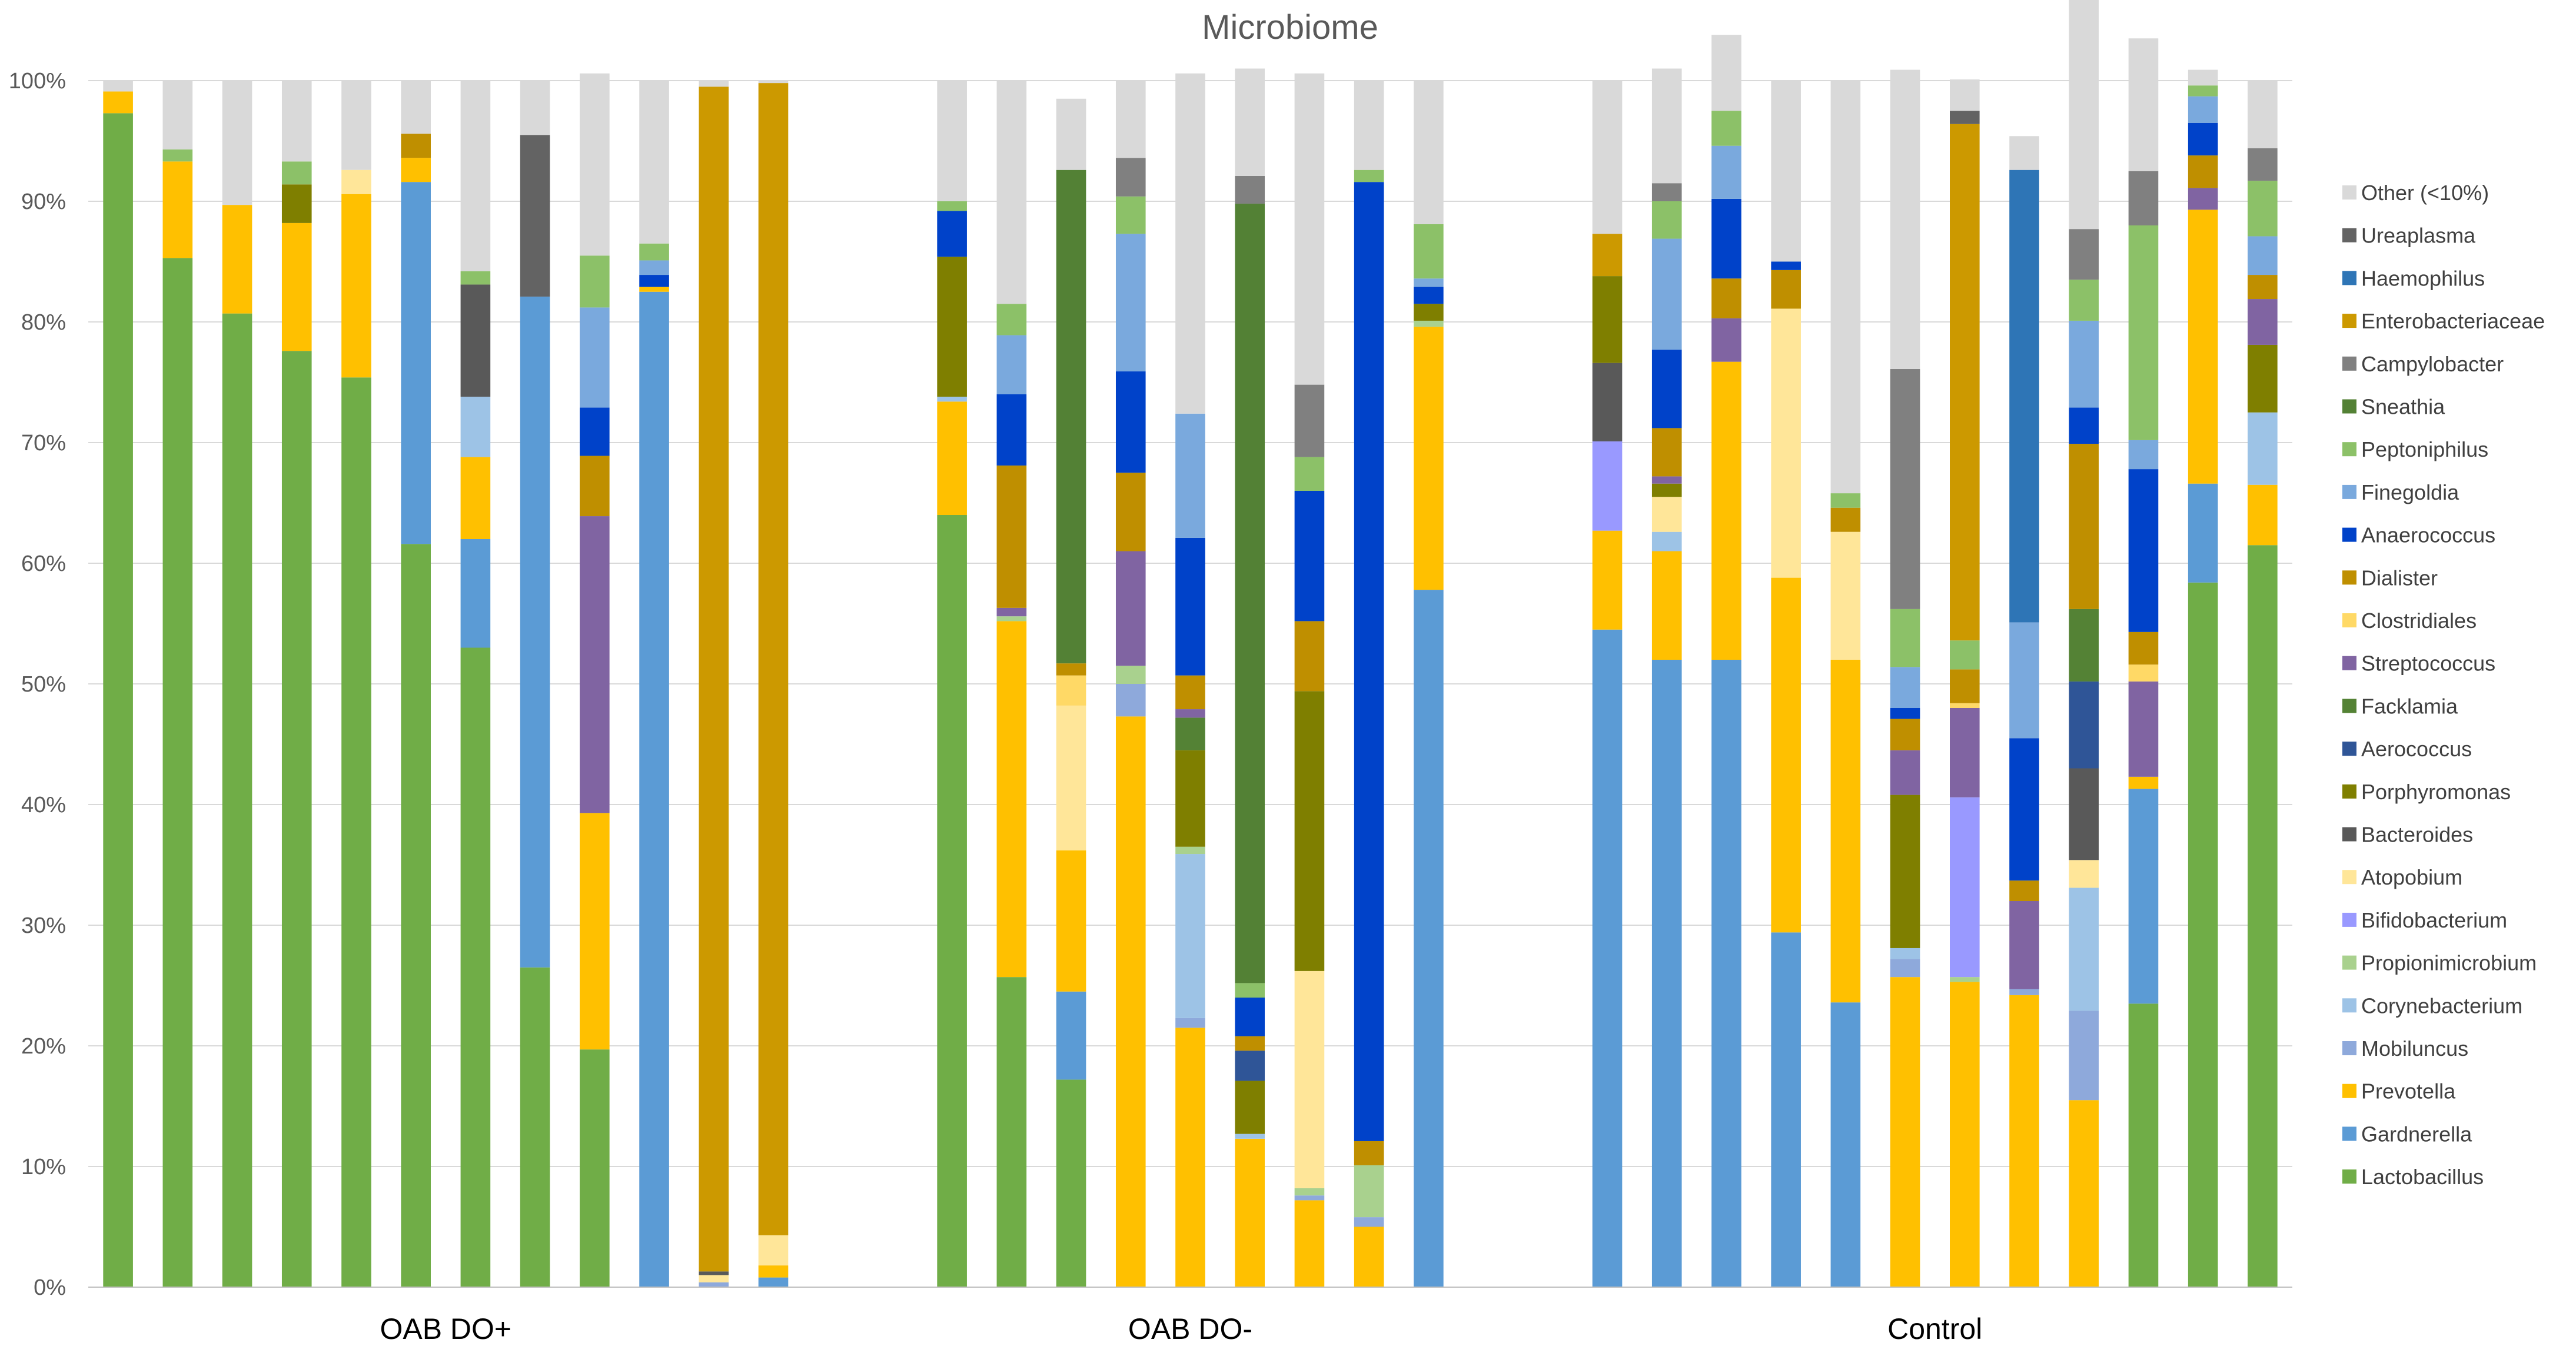  What do you see at coordinates (2084, 254) in the screenshot?
I see `bar-segment-campylobacter` at bounding box center [2084, 254].